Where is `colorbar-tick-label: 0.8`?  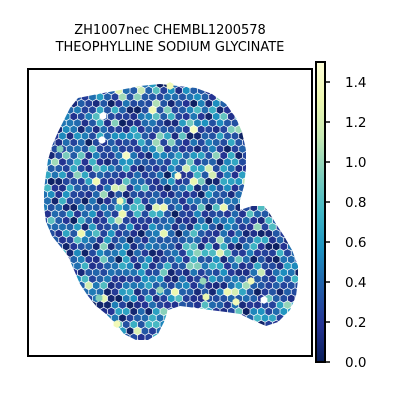
colorbar-tick-label: 0.8 is located at coordinates (355, 203).